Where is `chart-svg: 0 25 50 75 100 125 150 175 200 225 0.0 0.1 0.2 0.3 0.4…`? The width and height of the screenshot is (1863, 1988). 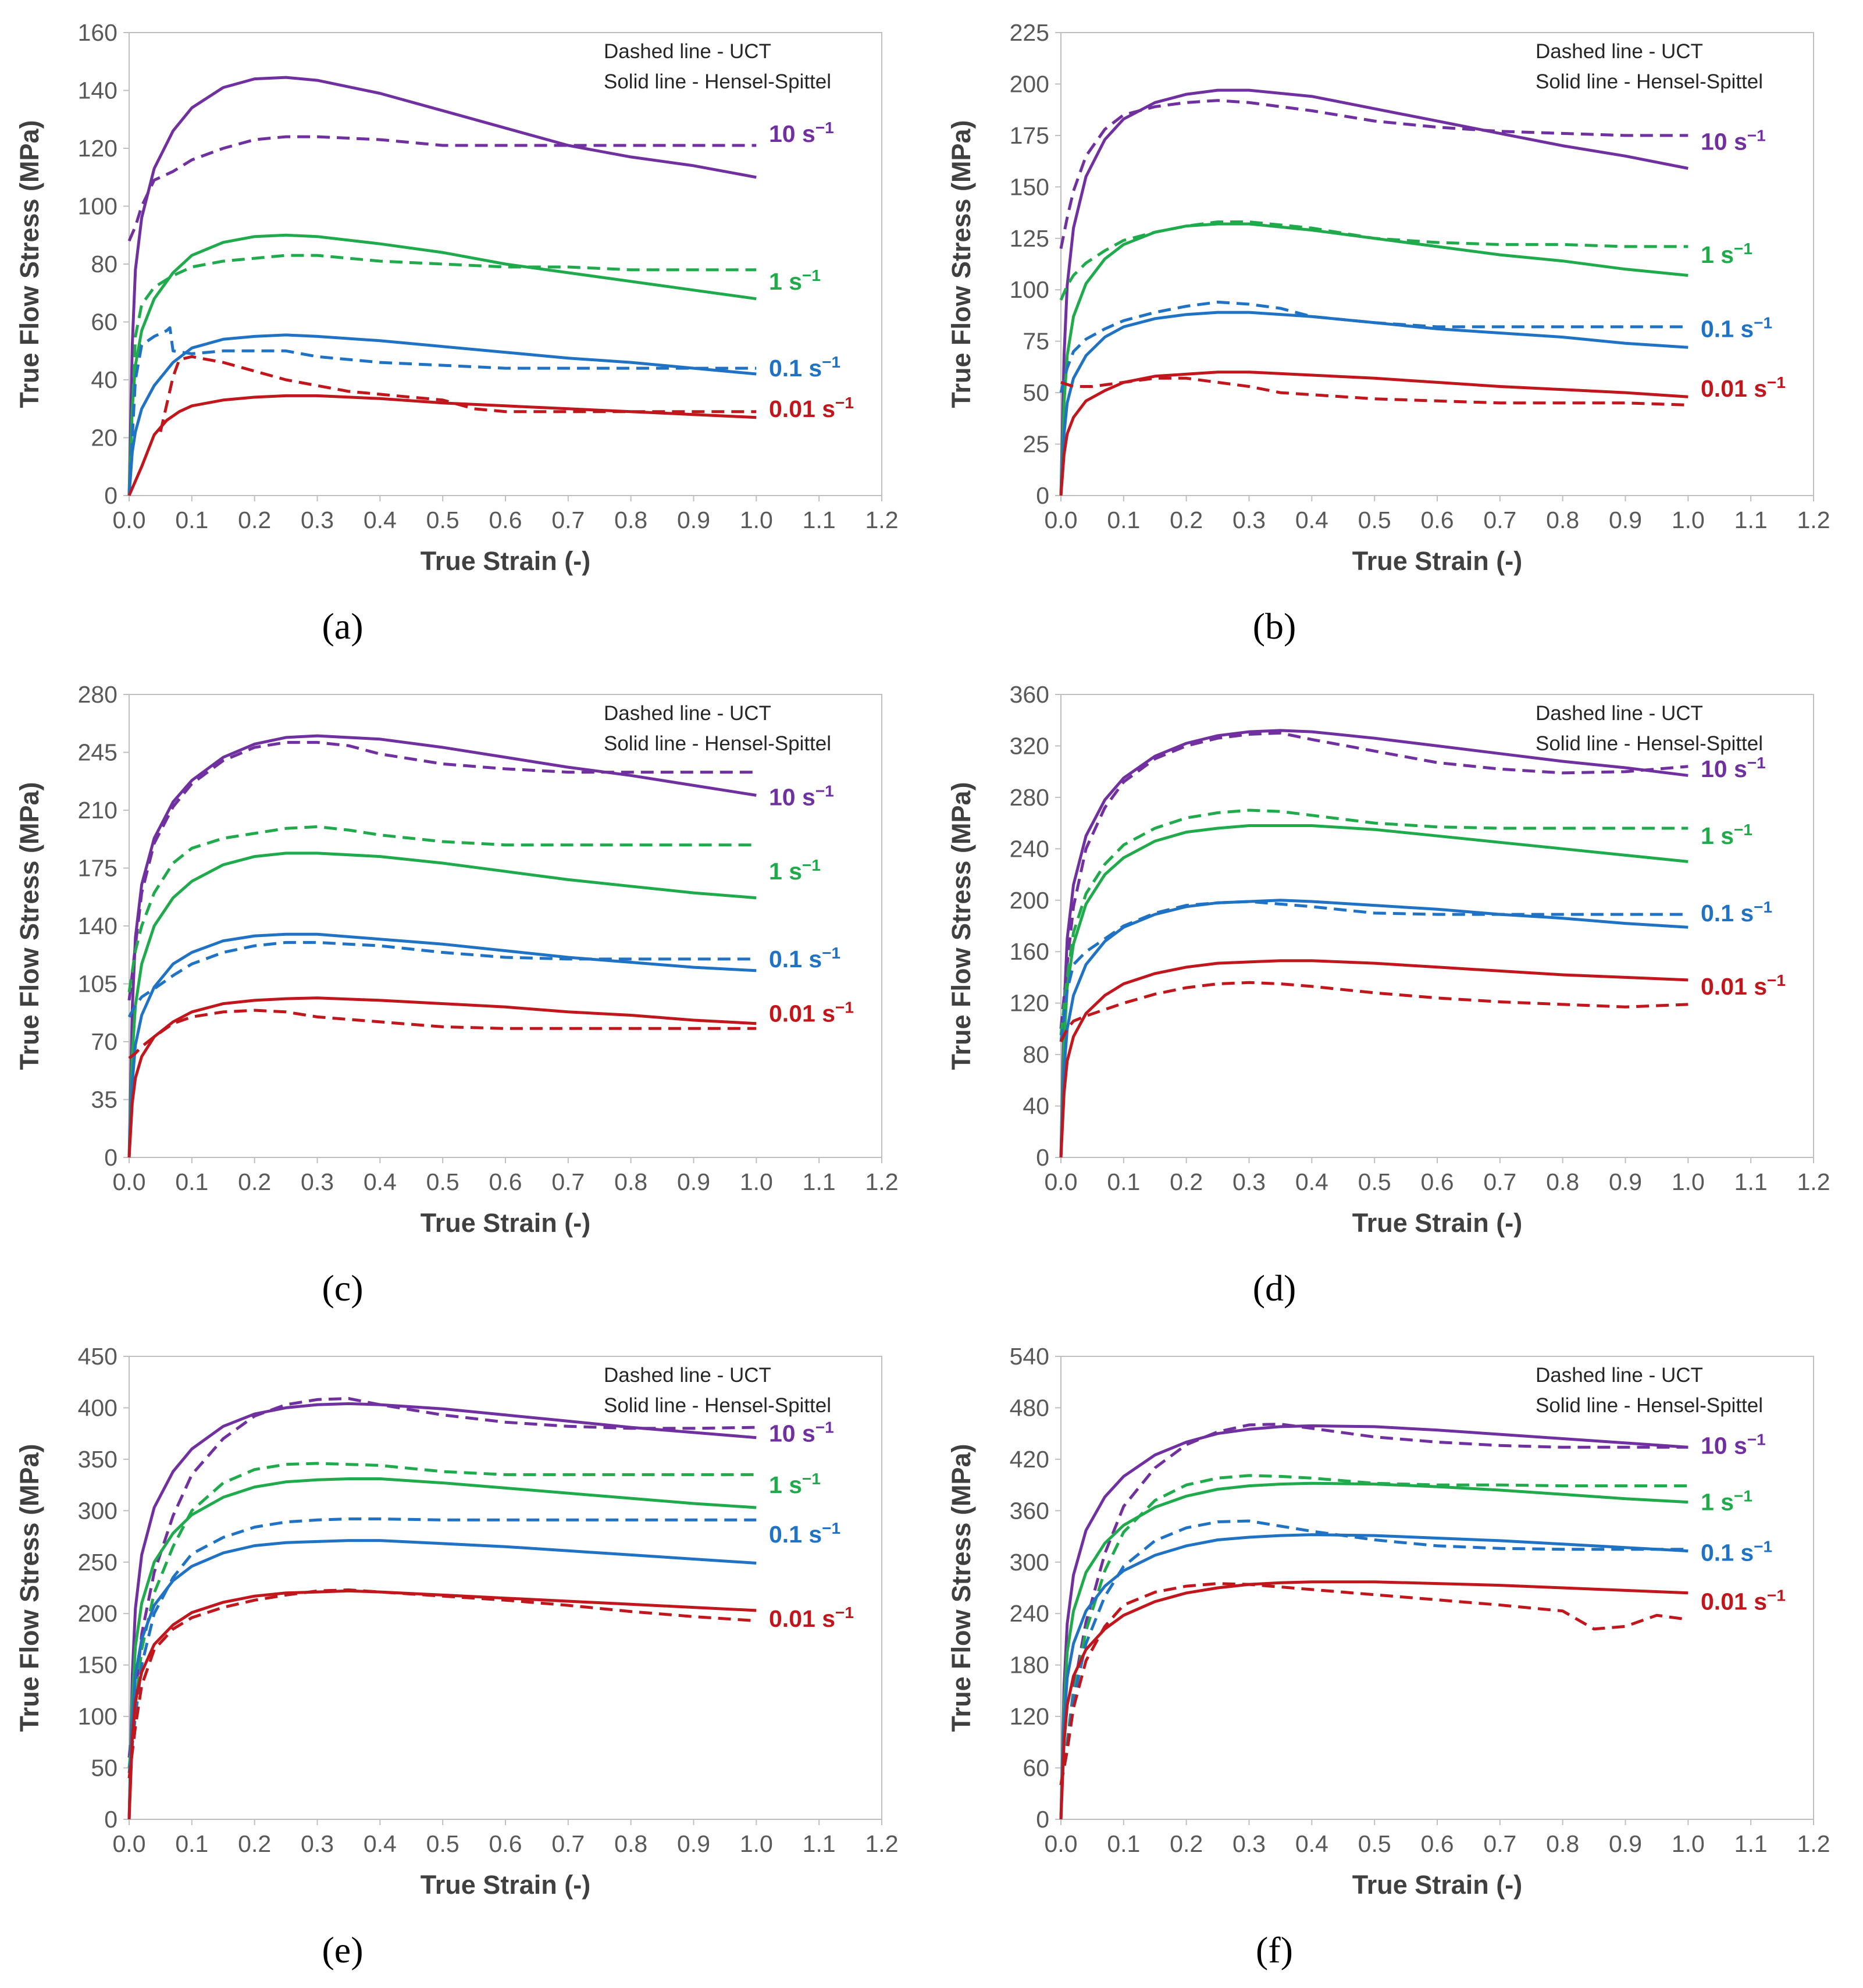
chart-svg: 0 25 50 75 100 125 150 175 200 225 0.0 0.1 0.2 0.3 0.4… is located at coordinates (1388, 333).